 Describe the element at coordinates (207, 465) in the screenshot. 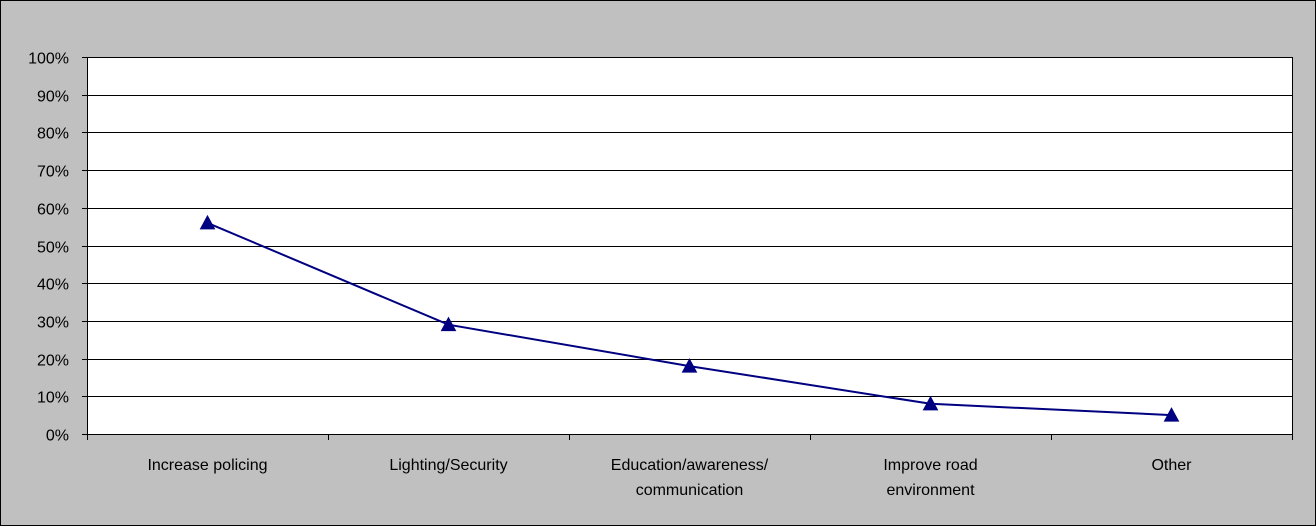

I see `x-tick-label: Increase policing` at that location.